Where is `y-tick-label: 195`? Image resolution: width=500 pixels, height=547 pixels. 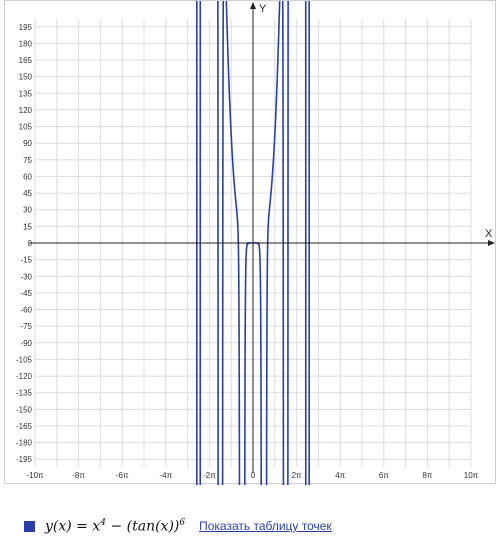 y-tick-label: 195 is located at coordinates (26, 27).